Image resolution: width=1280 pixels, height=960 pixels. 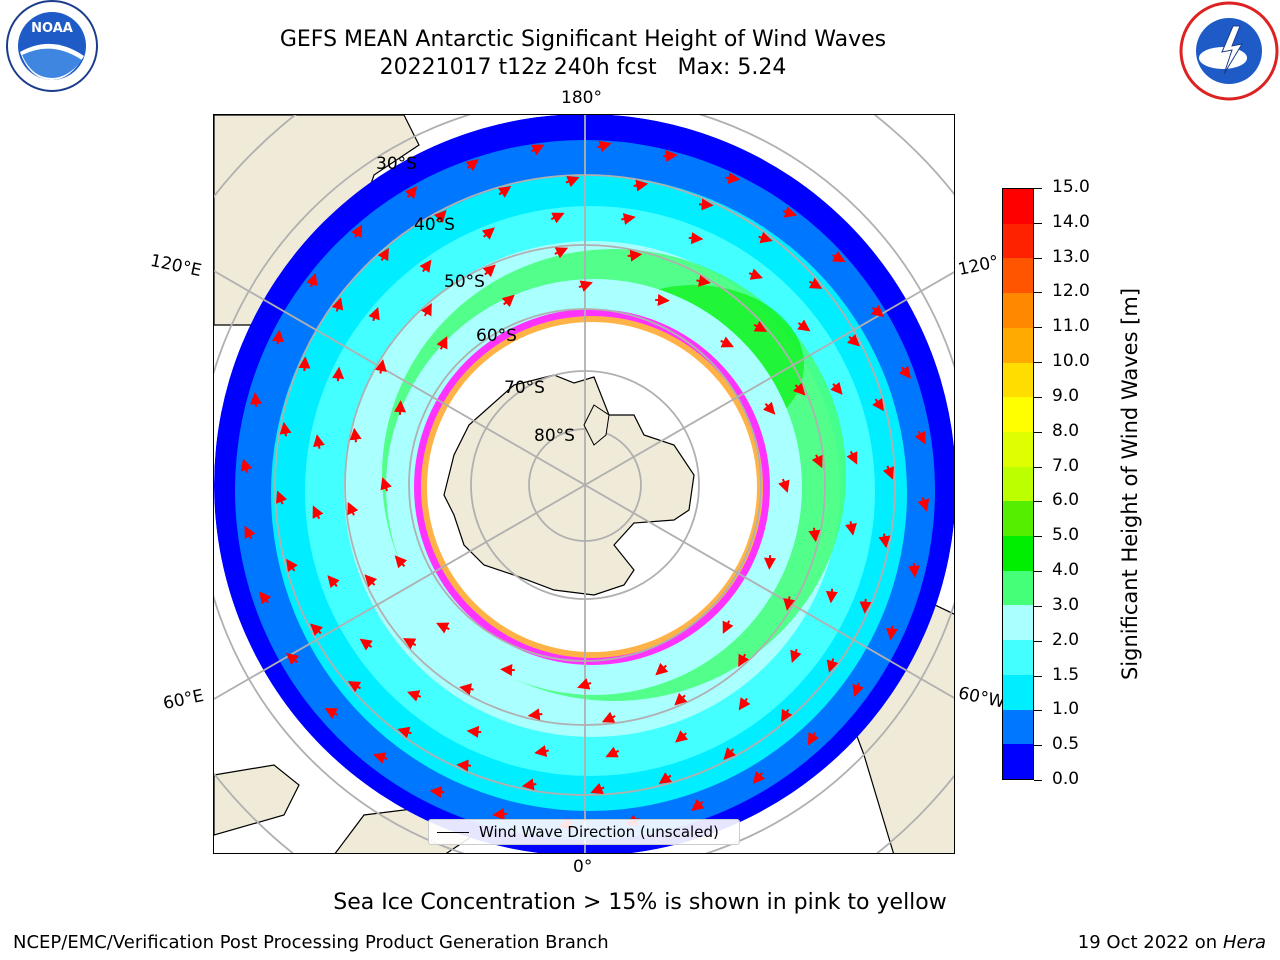 I want to click on colorbar-tick-label-6: 4.0, so click(x=1066, y=570).